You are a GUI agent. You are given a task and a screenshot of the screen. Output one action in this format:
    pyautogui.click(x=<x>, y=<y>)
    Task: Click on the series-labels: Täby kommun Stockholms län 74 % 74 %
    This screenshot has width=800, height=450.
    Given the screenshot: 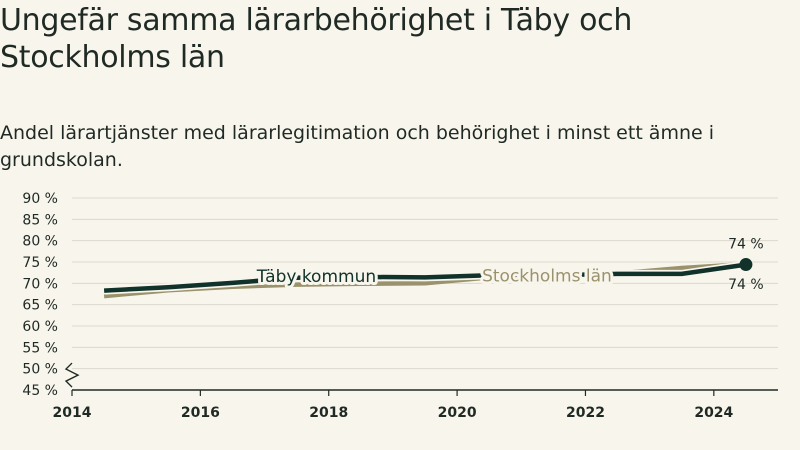 What is the action you would take?
    pyautogui.click(x=508, y=265)
    